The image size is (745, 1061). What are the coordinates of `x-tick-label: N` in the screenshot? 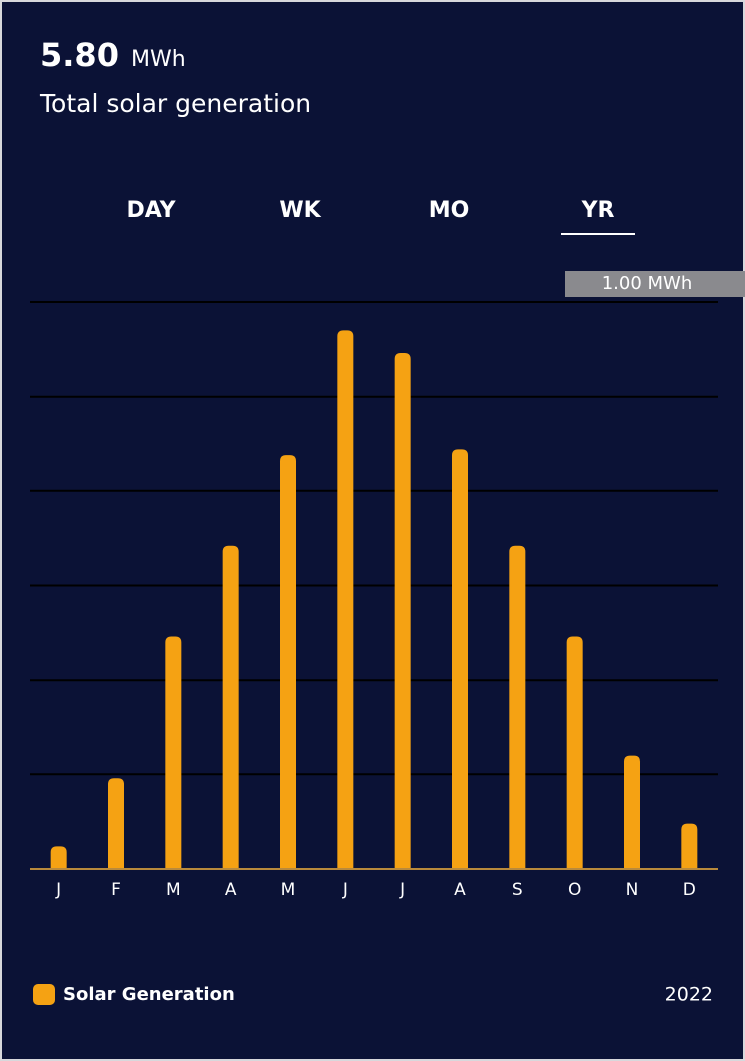 It's located at (632, 890).